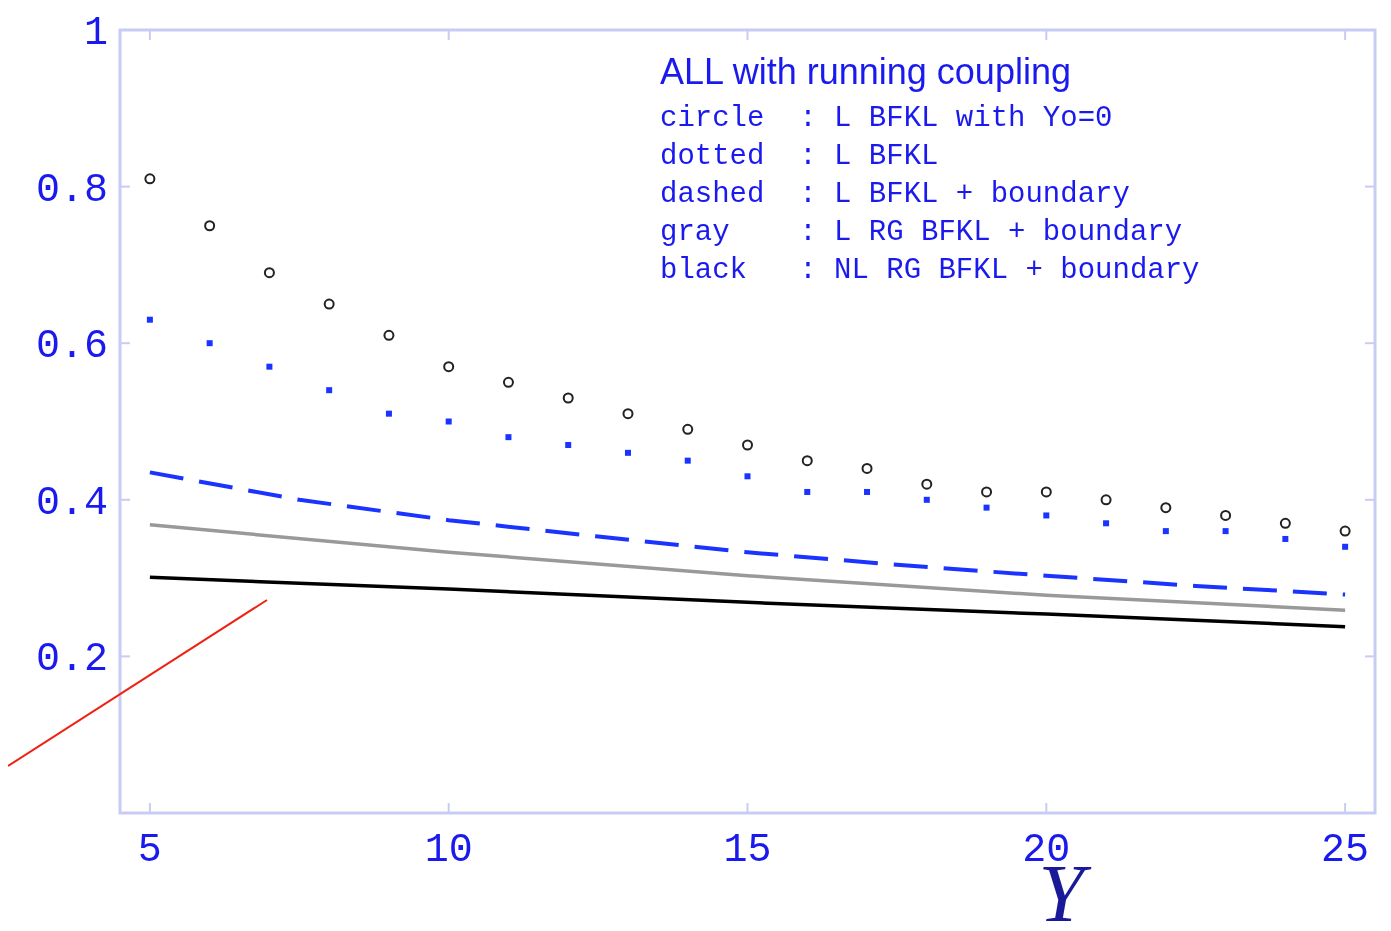 The width and height of the screenshot is (1391, 931). Describe the element at coordinates (799, 156) in the screenshot. I see `annotation: dotted : L BFKL` at that location.